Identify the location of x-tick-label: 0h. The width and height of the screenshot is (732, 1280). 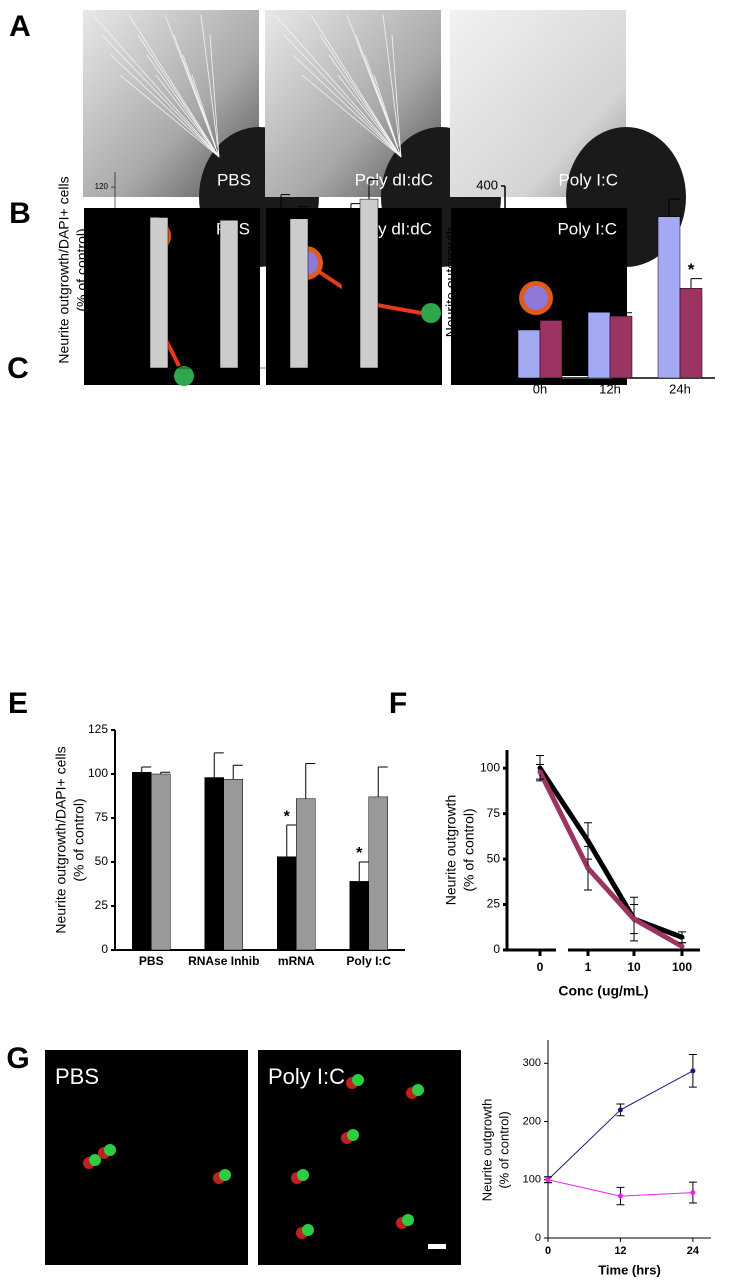
(540, 388).